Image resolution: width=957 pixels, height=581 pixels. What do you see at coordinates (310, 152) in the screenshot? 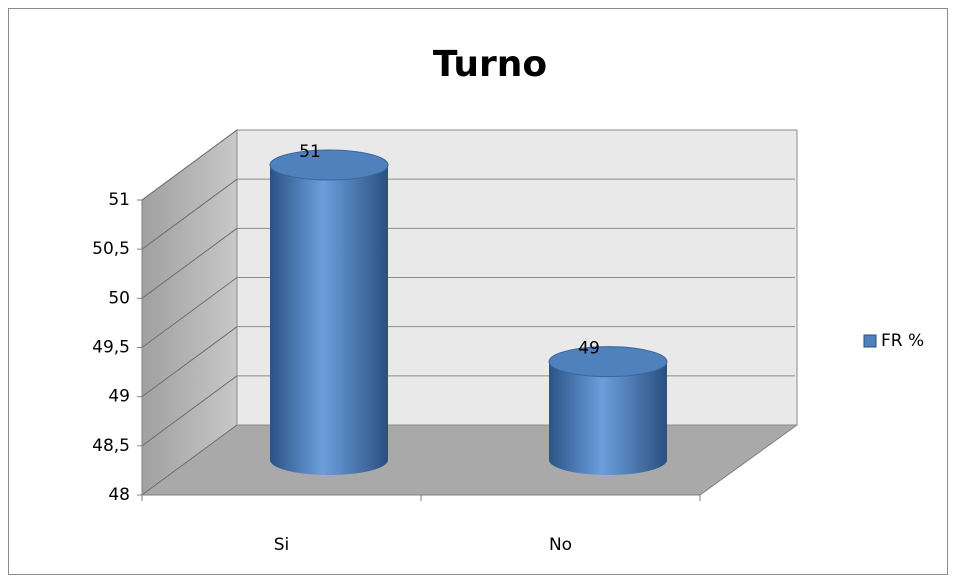
I see `value-label: 51` at bounding box center [310, 152].